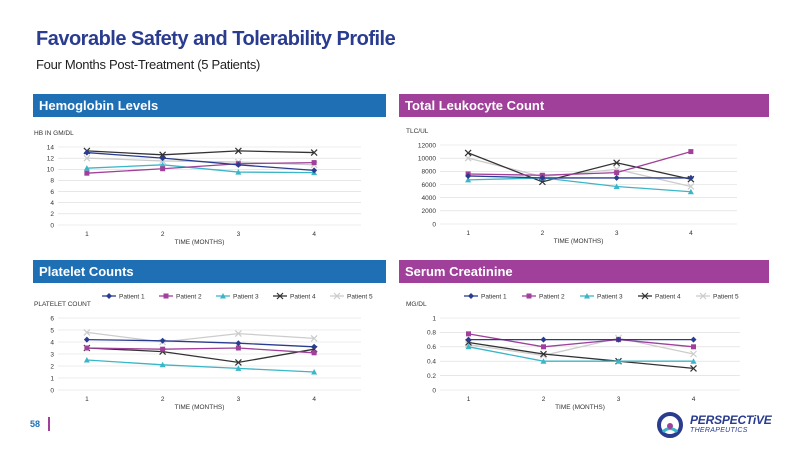 Image resolution: width=800 pixels, height=450 pixels. Describe the element at coordinates (49, 424) in the screenshot. I see `page-divider` at that location.